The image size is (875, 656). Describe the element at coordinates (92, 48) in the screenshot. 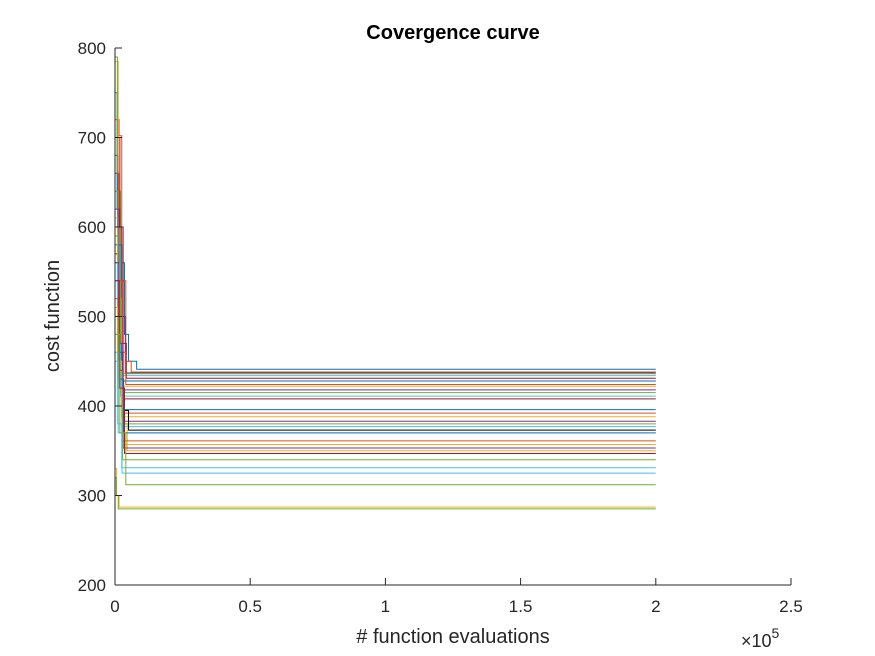

I see `y-tick-label: 800` at that location.